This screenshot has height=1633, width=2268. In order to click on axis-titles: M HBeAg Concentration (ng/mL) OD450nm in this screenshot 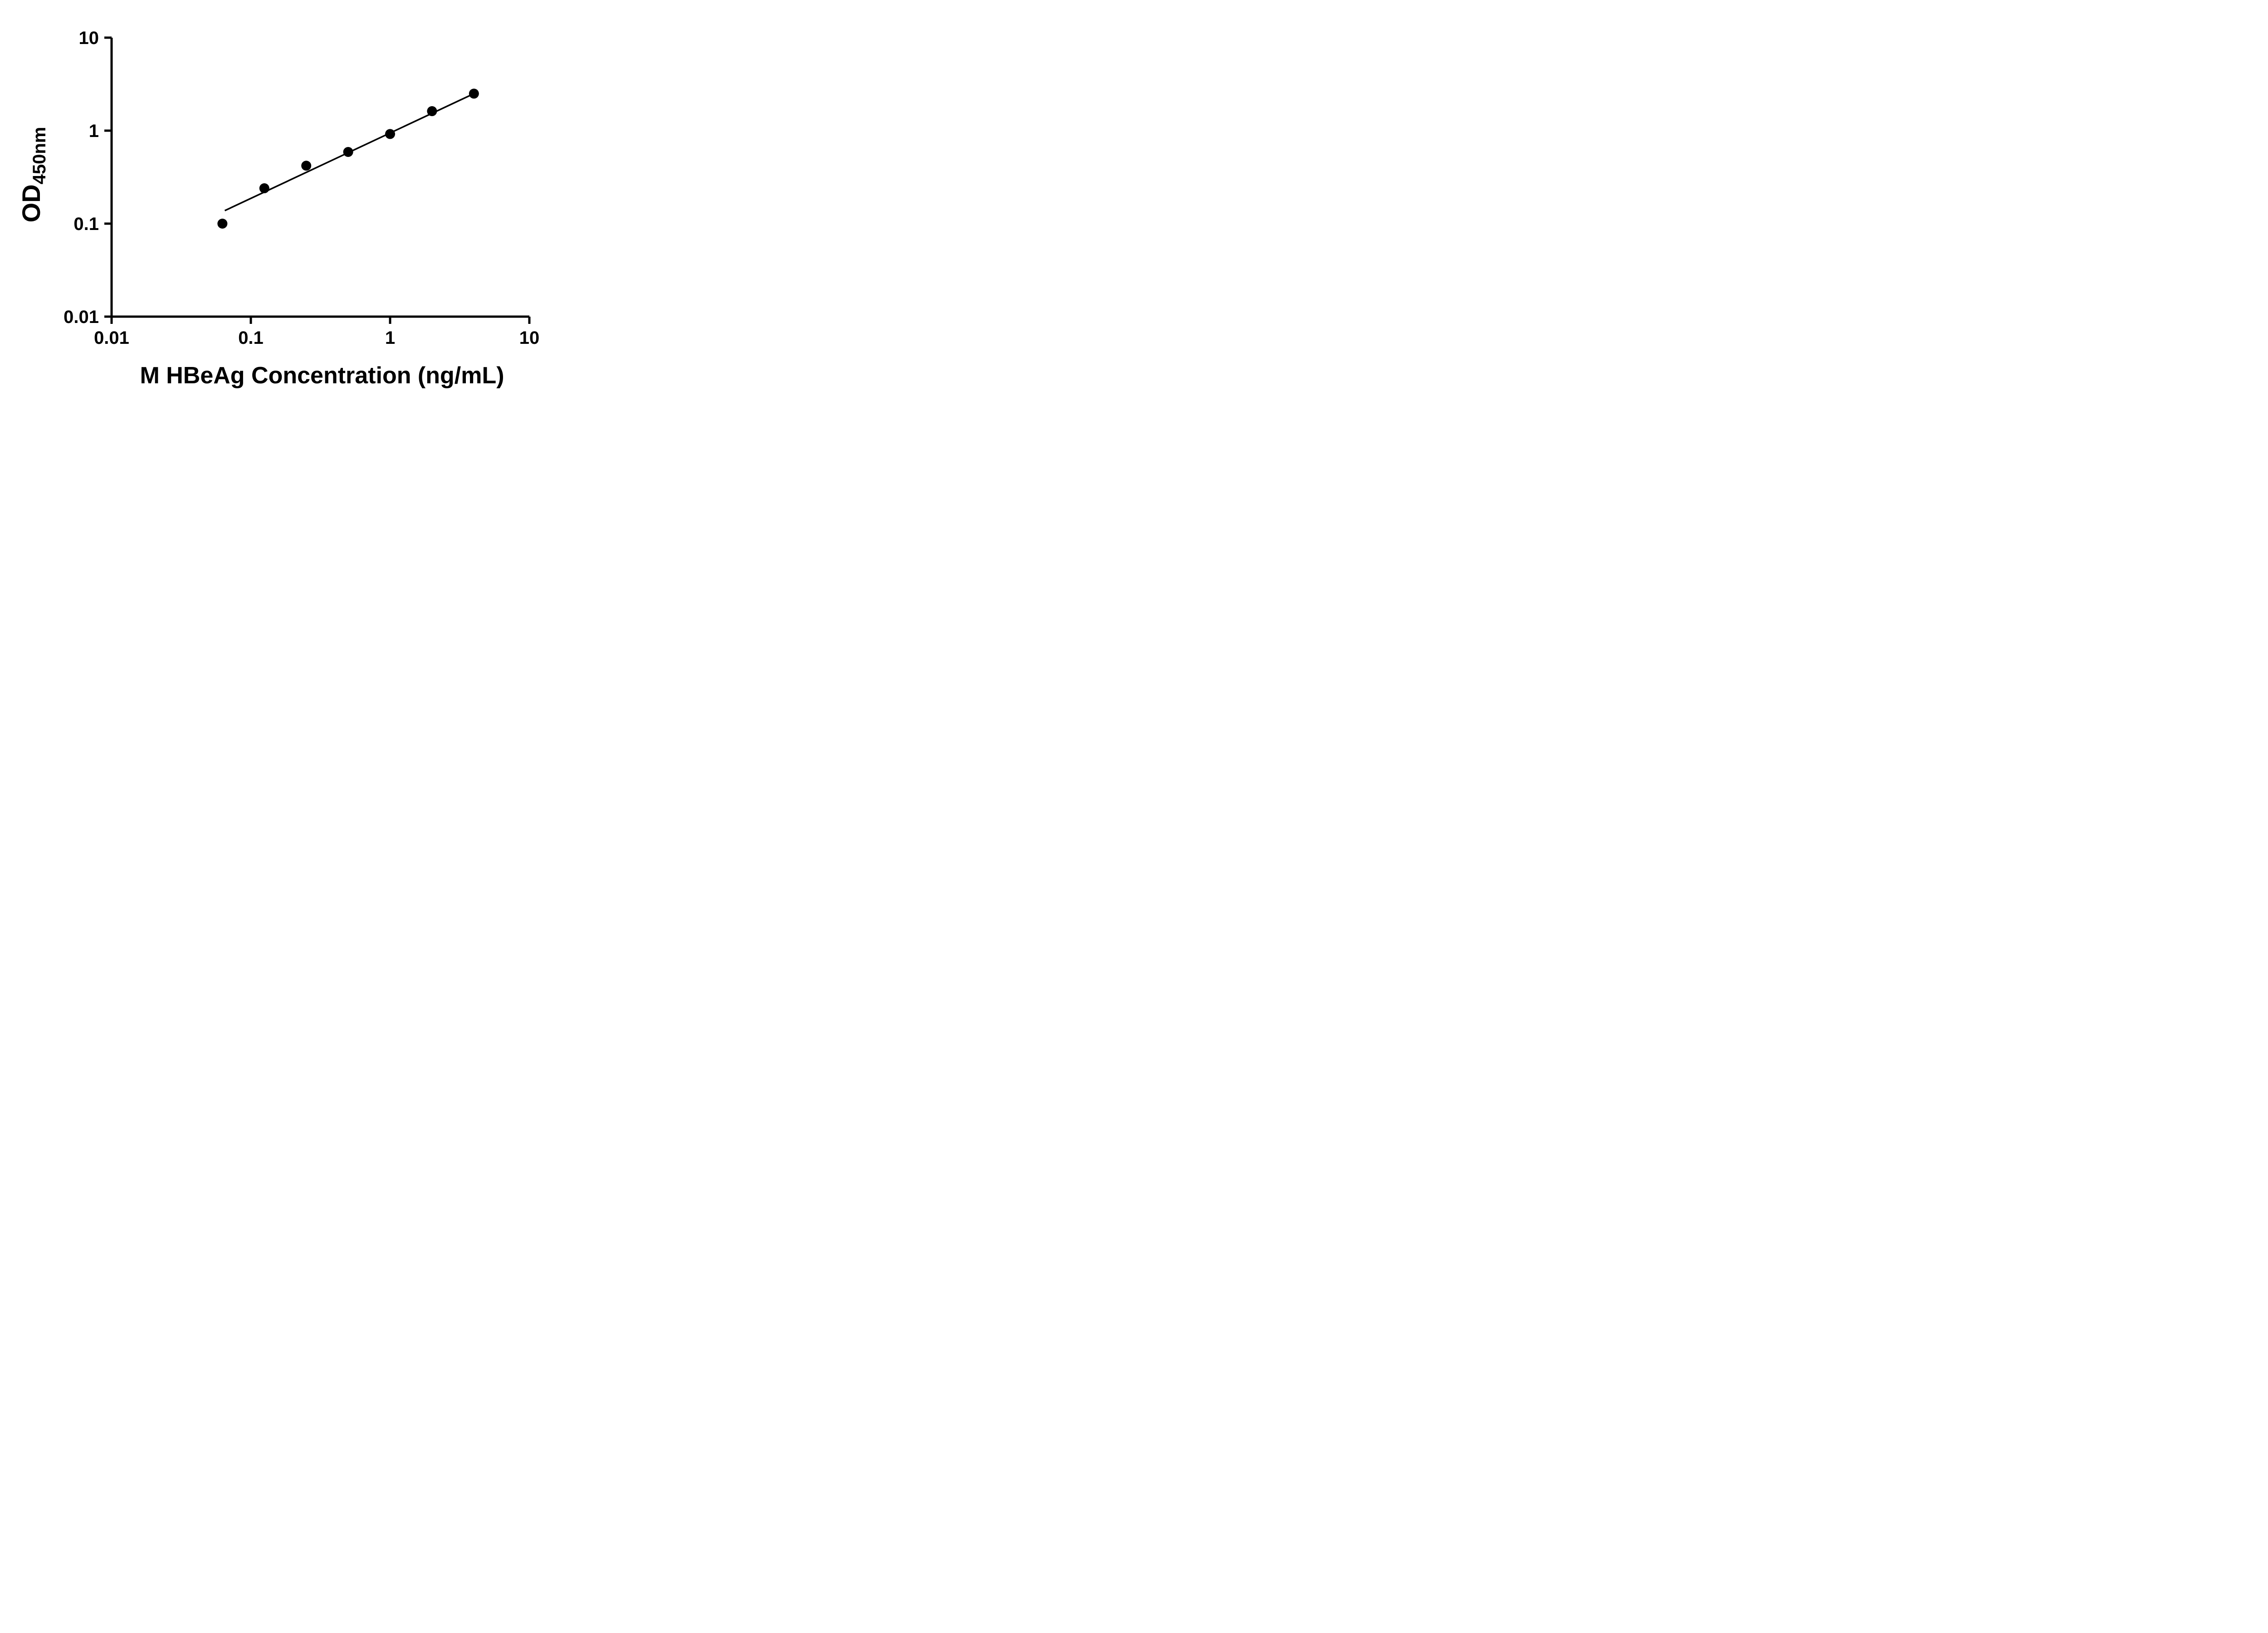, I will do `click(261, 258)`.